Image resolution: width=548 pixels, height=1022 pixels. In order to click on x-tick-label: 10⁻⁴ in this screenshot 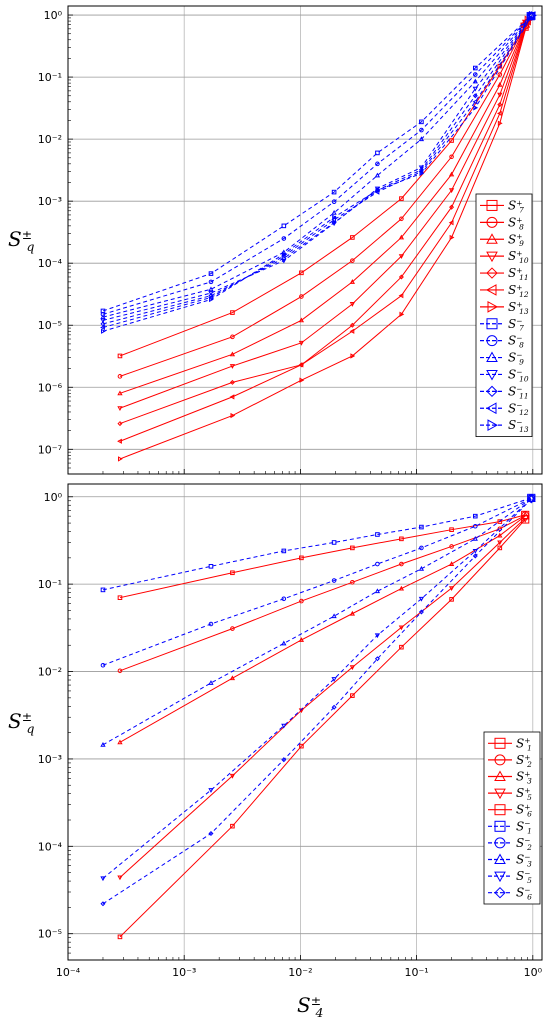, I will do `click(68, 972)`.